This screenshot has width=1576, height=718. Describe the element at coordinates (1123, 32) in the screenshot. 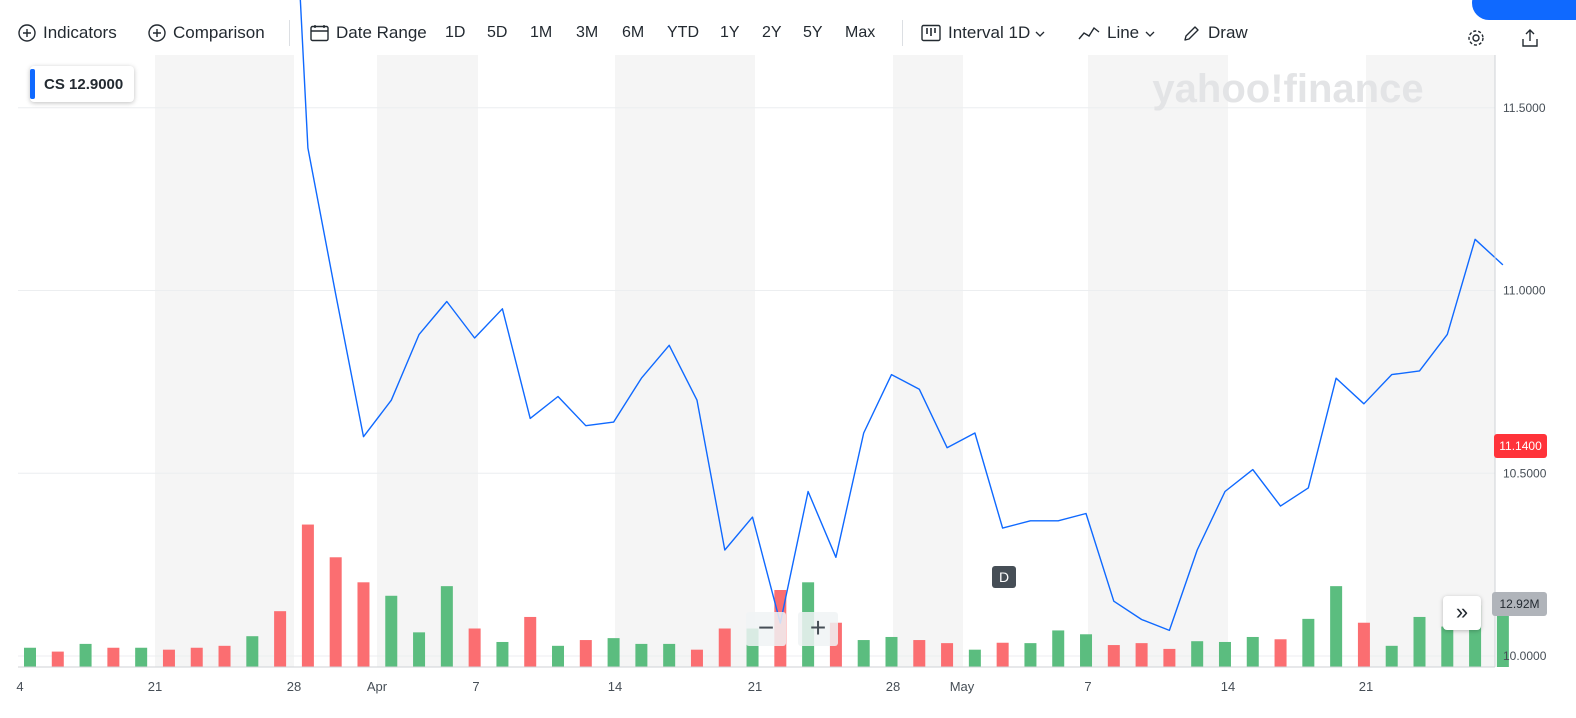

I see `chart-type-label: Line` at that location.